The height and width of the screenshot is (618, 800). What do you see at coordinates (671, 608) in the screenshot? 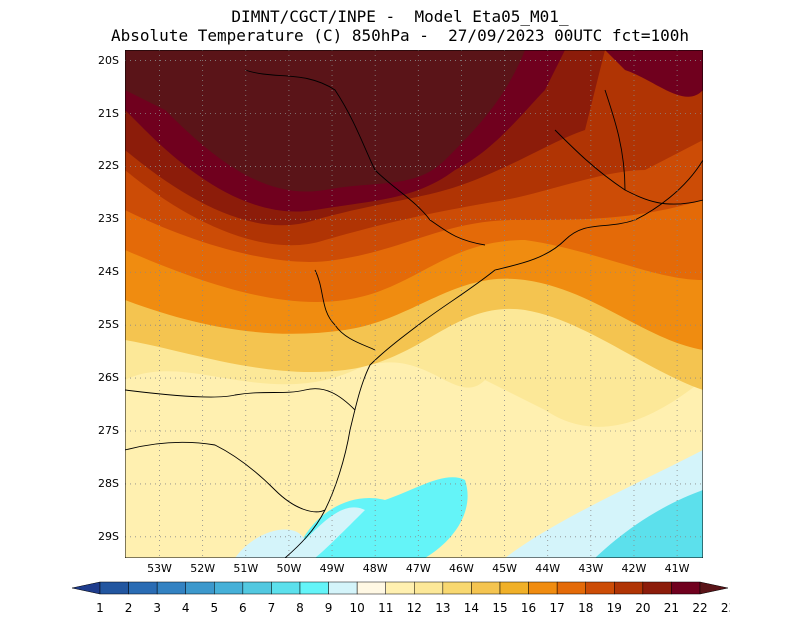
I see `colorbar-label: 21` at bounding box center [671, 608].